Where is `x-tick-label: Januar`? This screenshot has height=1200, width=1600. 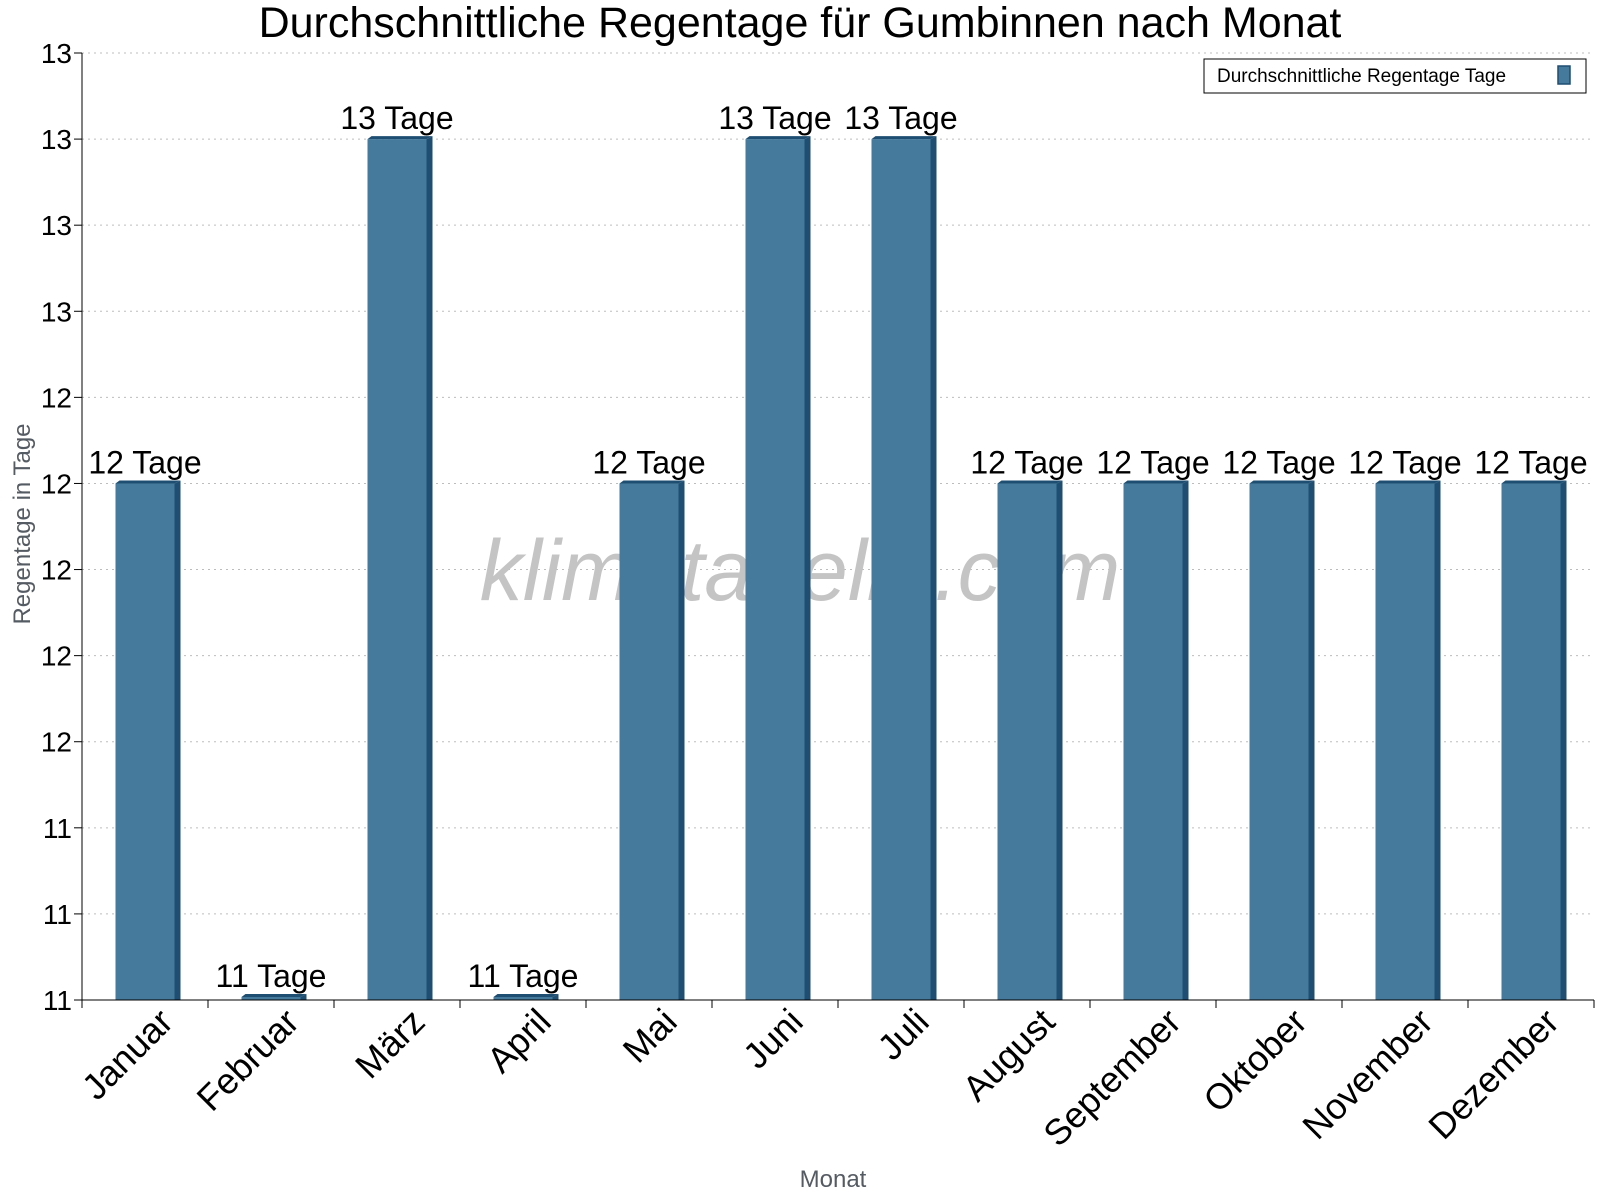
x-tick-label: Januar is located at coordinates (127, 1054).